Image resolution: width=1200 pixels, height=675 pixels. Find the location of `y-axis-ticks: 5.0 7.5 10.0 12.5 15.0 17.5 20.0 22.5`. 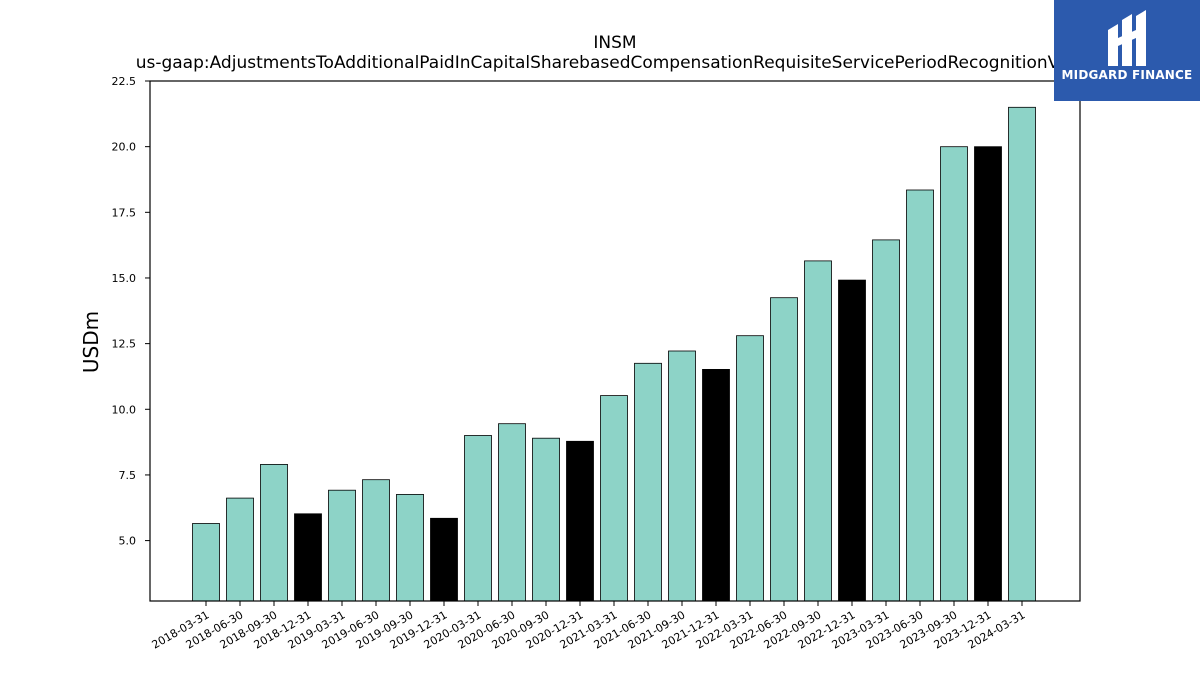

y-axis-ticks: 5.0 7.5 10.0 12.5 15.0 17.5 20.0 22.5 is located at coordinates (131, 311).